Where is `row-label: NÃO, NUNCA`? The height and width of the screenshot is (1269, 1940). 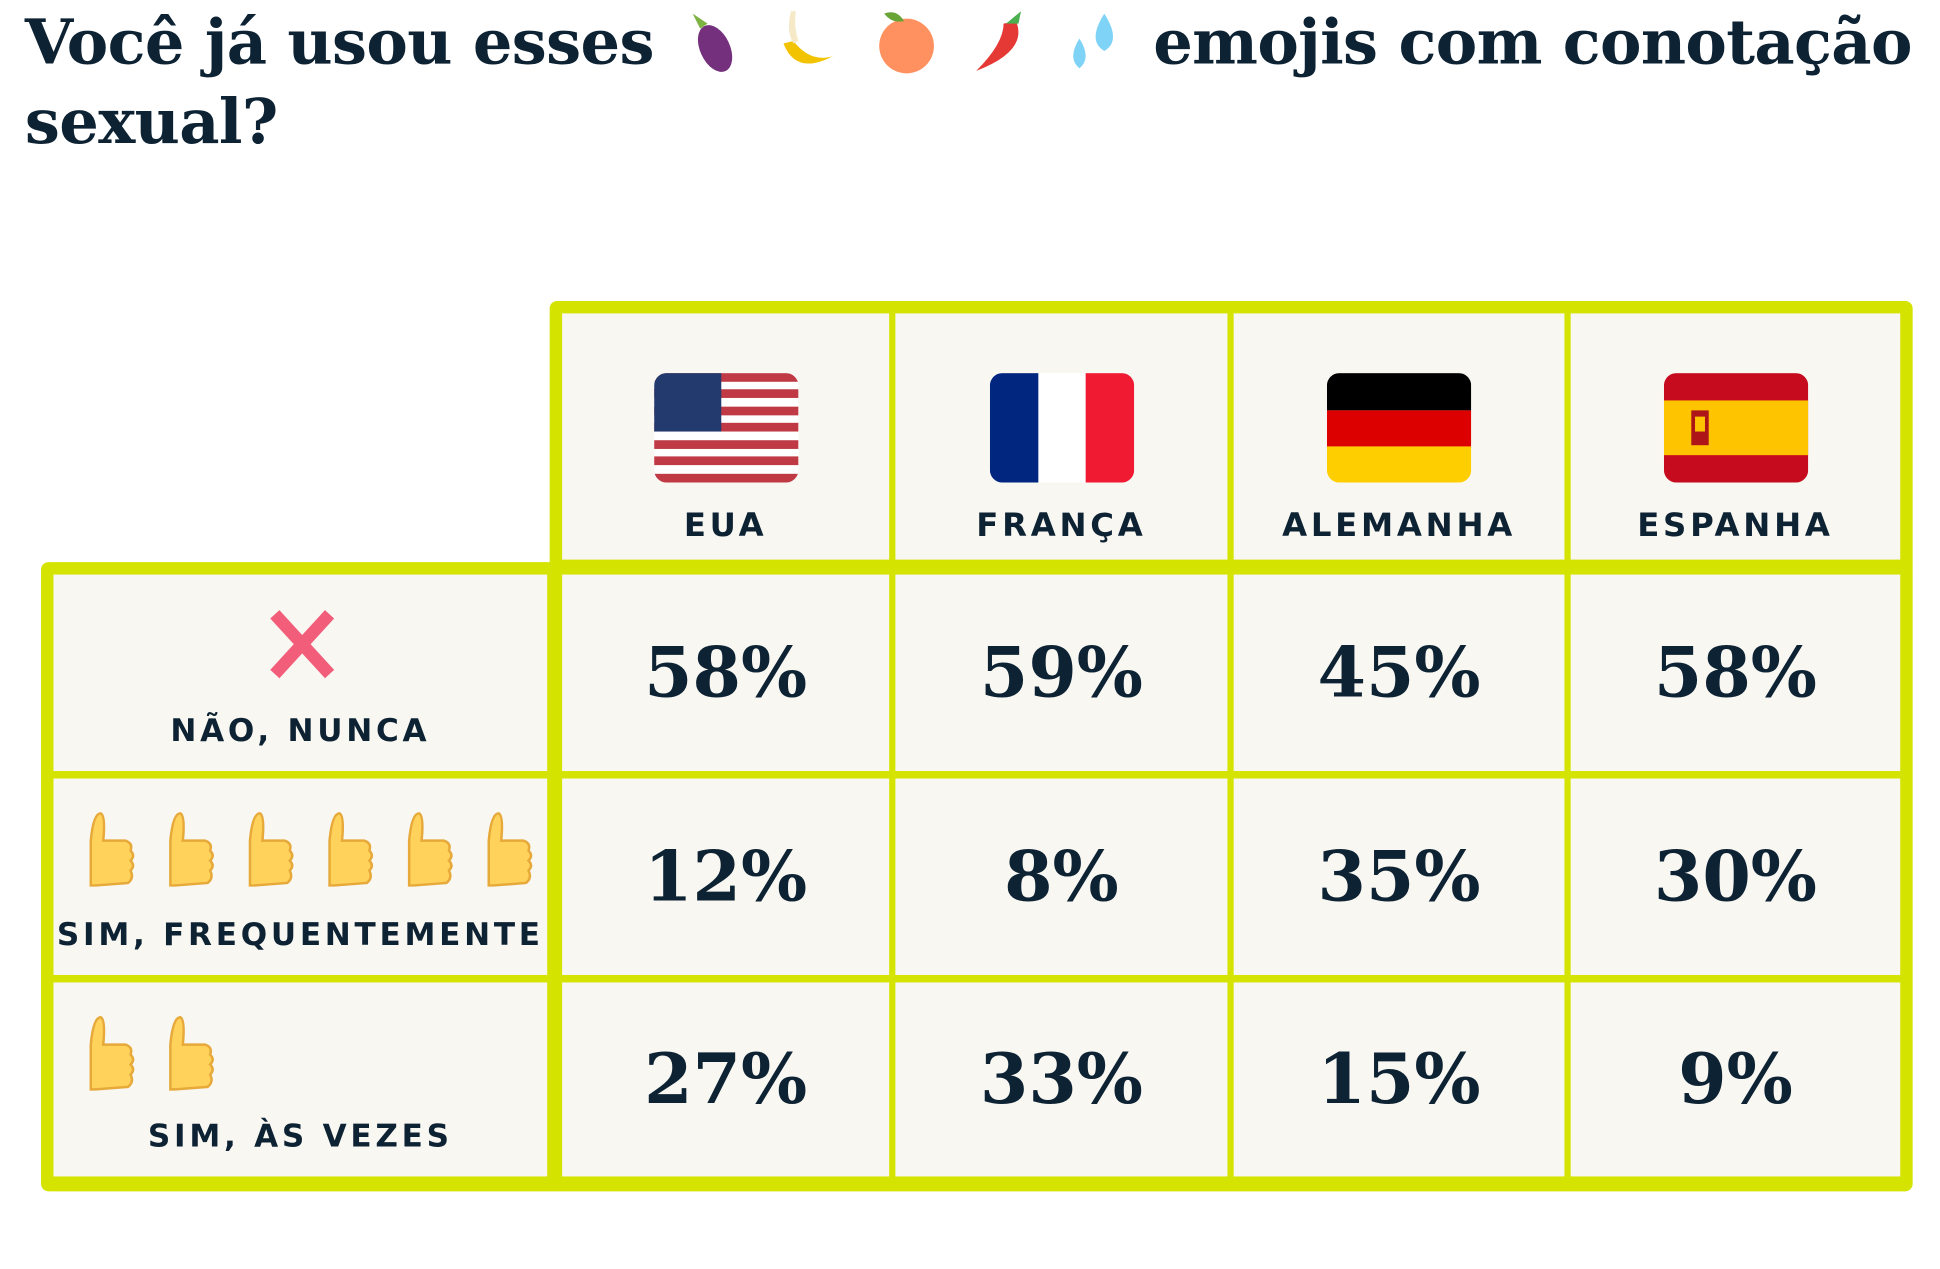 row-label: NÃO, NUNCA is located at coordinates (300, 730).